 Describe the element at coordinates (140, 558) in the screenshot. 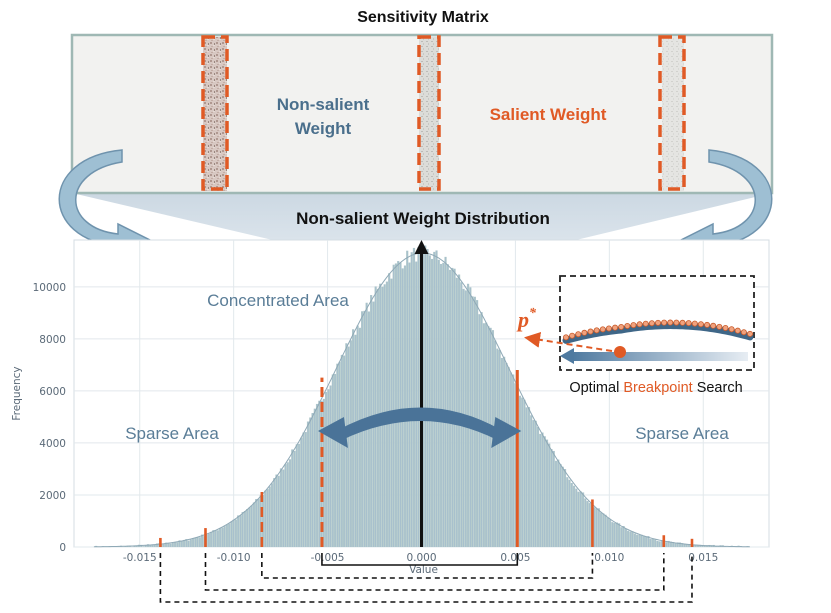

I see `x-tick-label: -0.015` at that location.